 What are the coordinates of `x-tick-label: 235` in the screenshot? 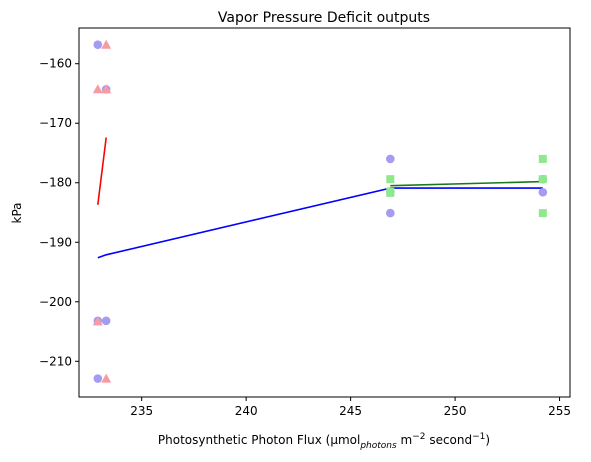 It's located at (141, 411).